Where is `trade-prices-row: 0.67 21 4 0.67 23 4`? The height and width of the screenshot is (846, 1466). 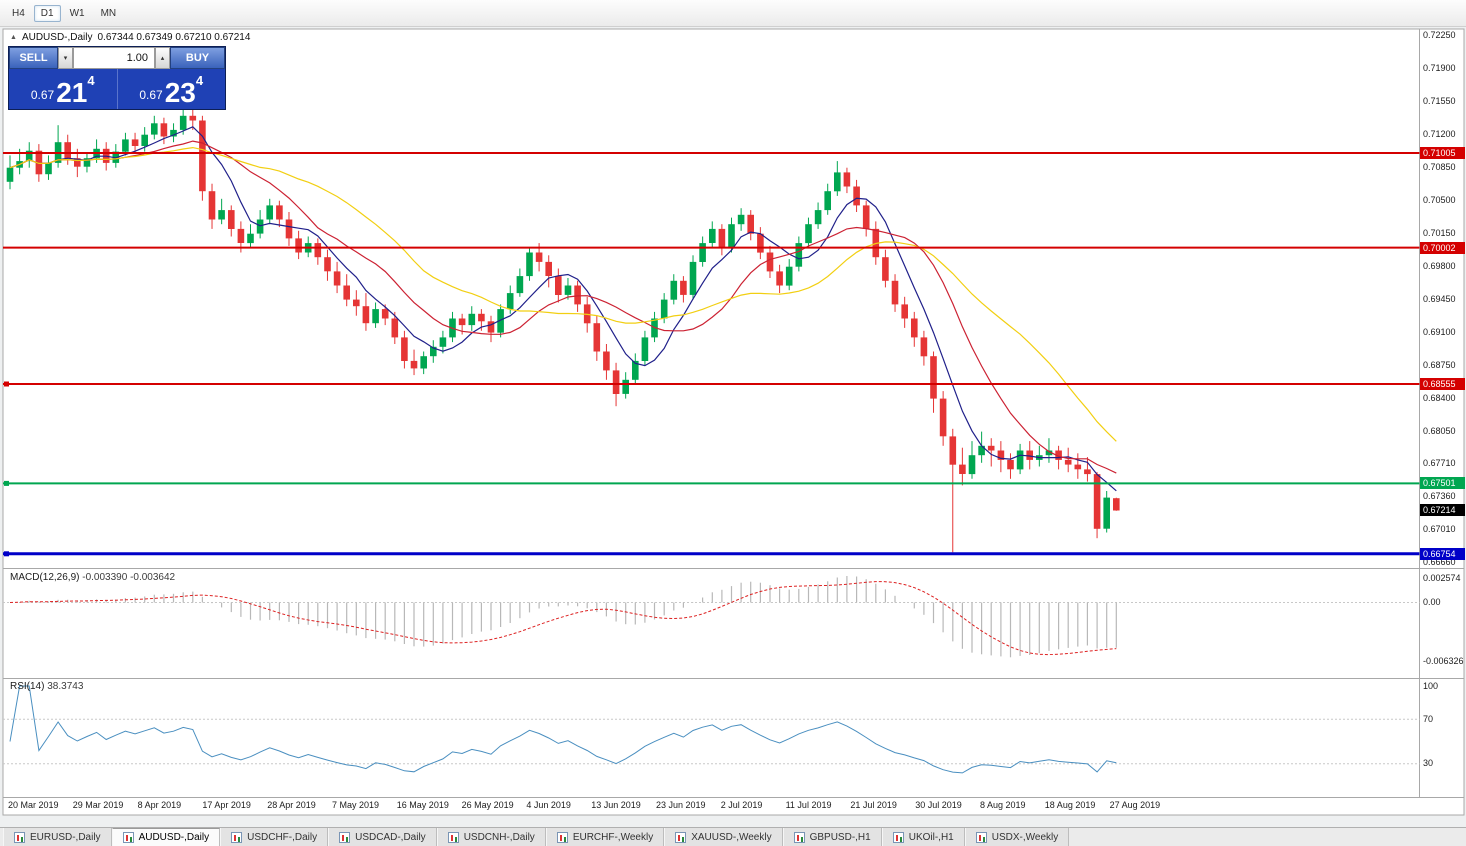
trade-prices-row: 0.67 21 4 0.67 23 4 is located at coordinates (117, 89).